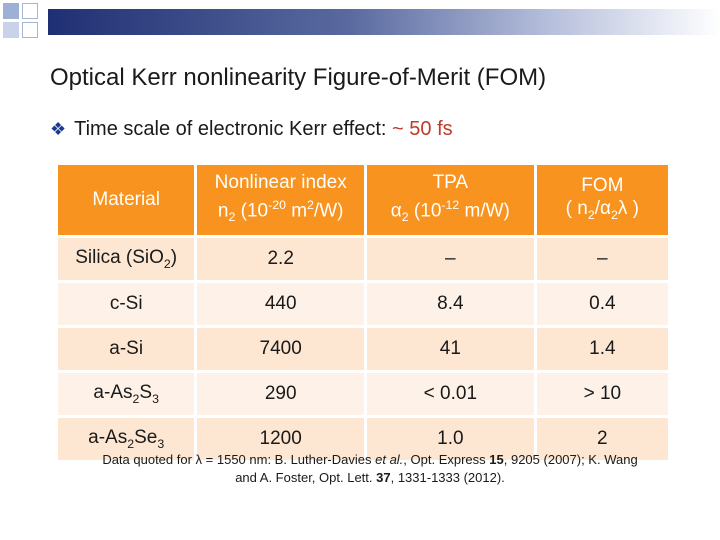 Image resolution: width=720 pixels, height=540 pixels. I want to click on table-row: Silica (SiO2) 2.2 – –, so click(363, 259).